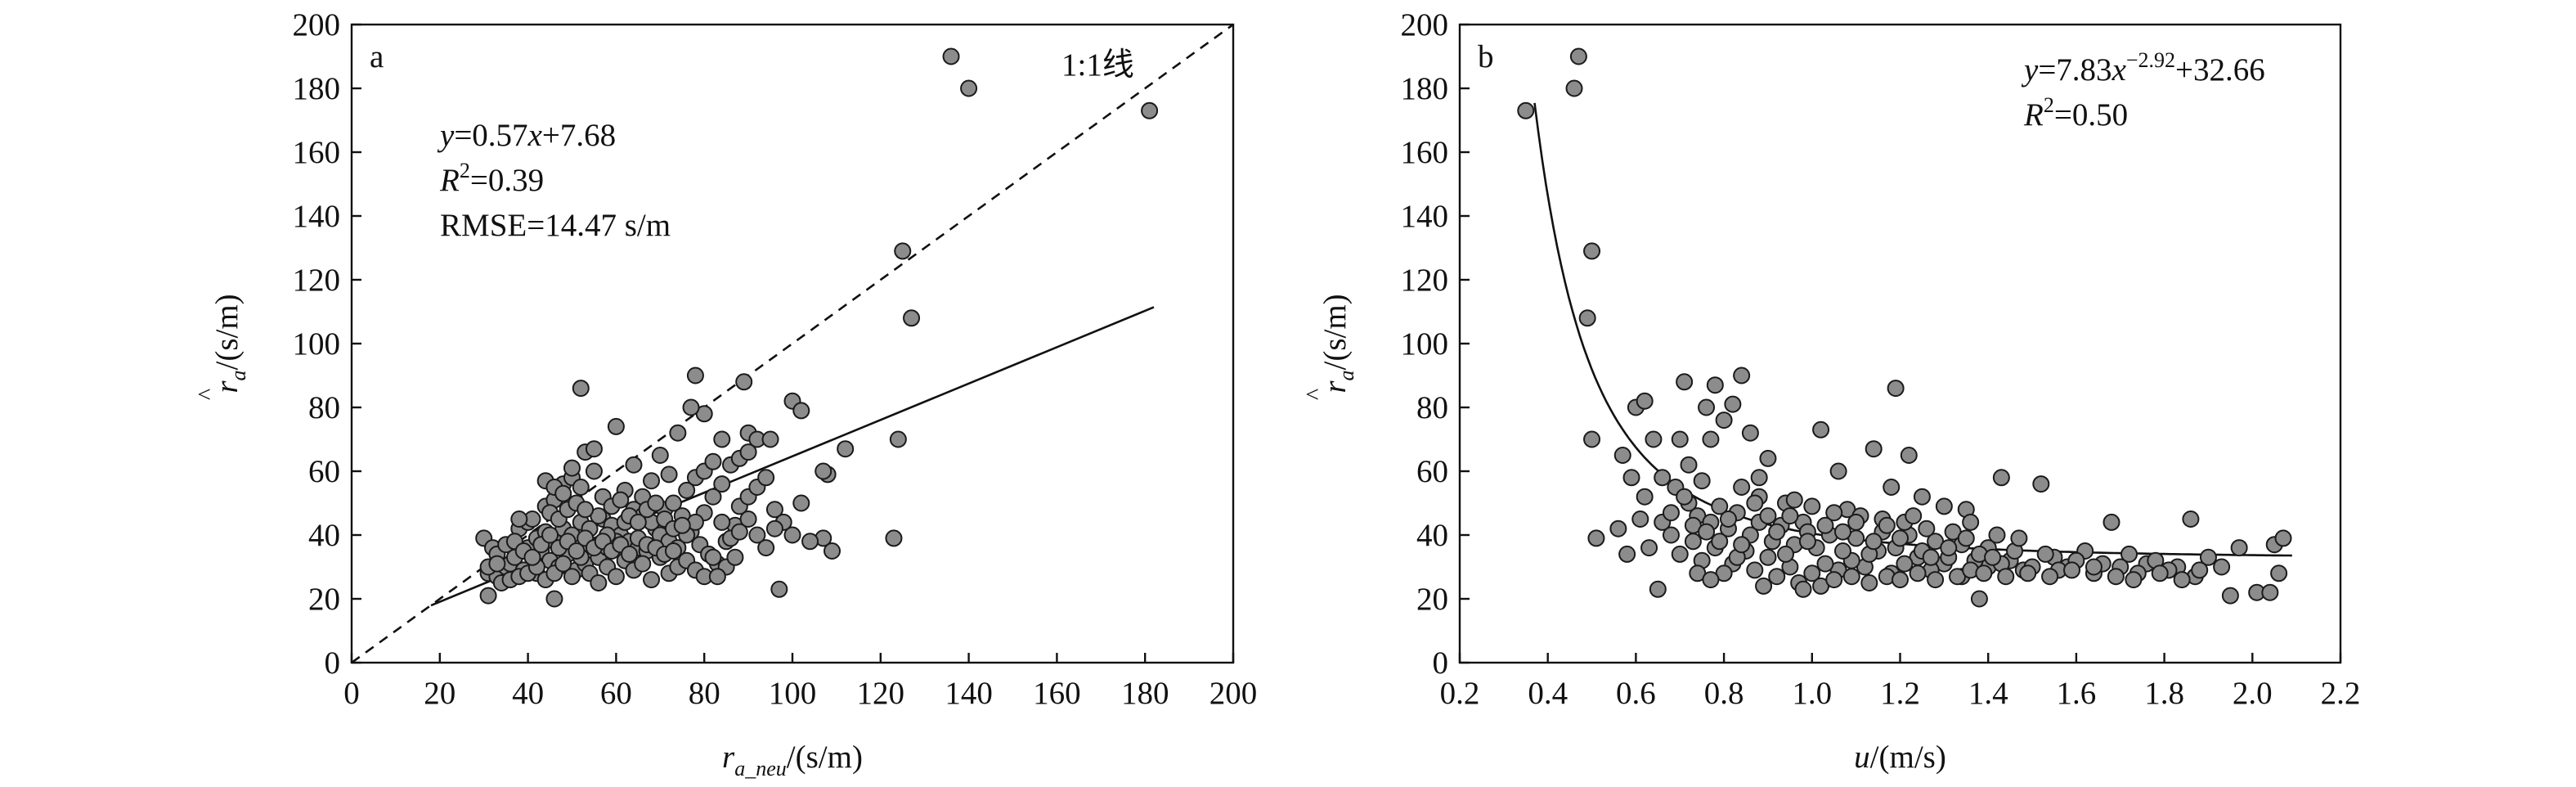  I want to click on y-axis-label: ra/(s/m), so click(230, 343).